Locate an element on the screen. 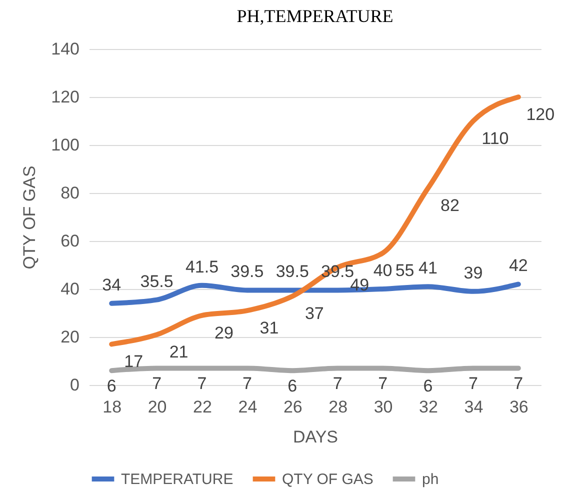  chart-title: PH,TEMPERATURE is located at coordinates (315, 16).